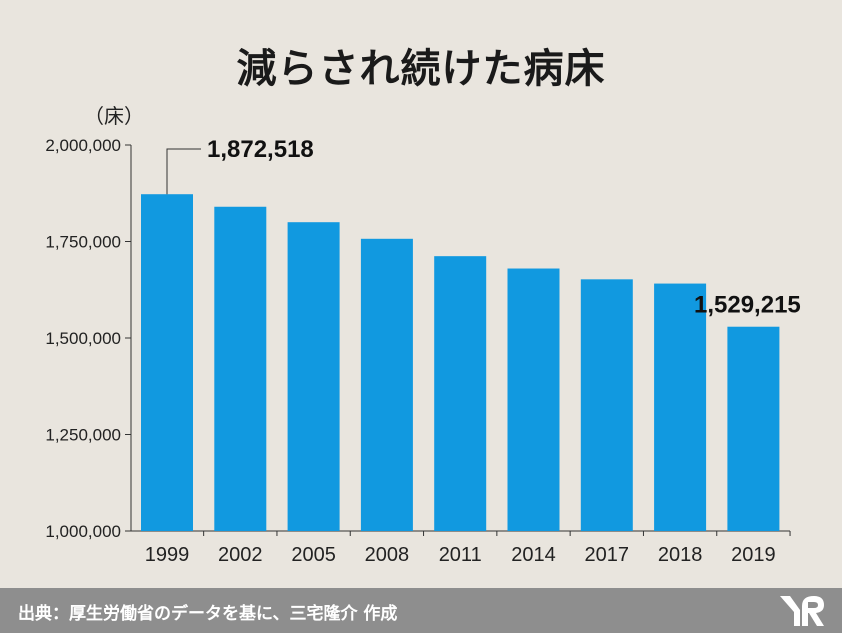 The width and height of the screenshot is (842, 633). I want to click on y-tick-label: 1,250,000, so click(83, 435).